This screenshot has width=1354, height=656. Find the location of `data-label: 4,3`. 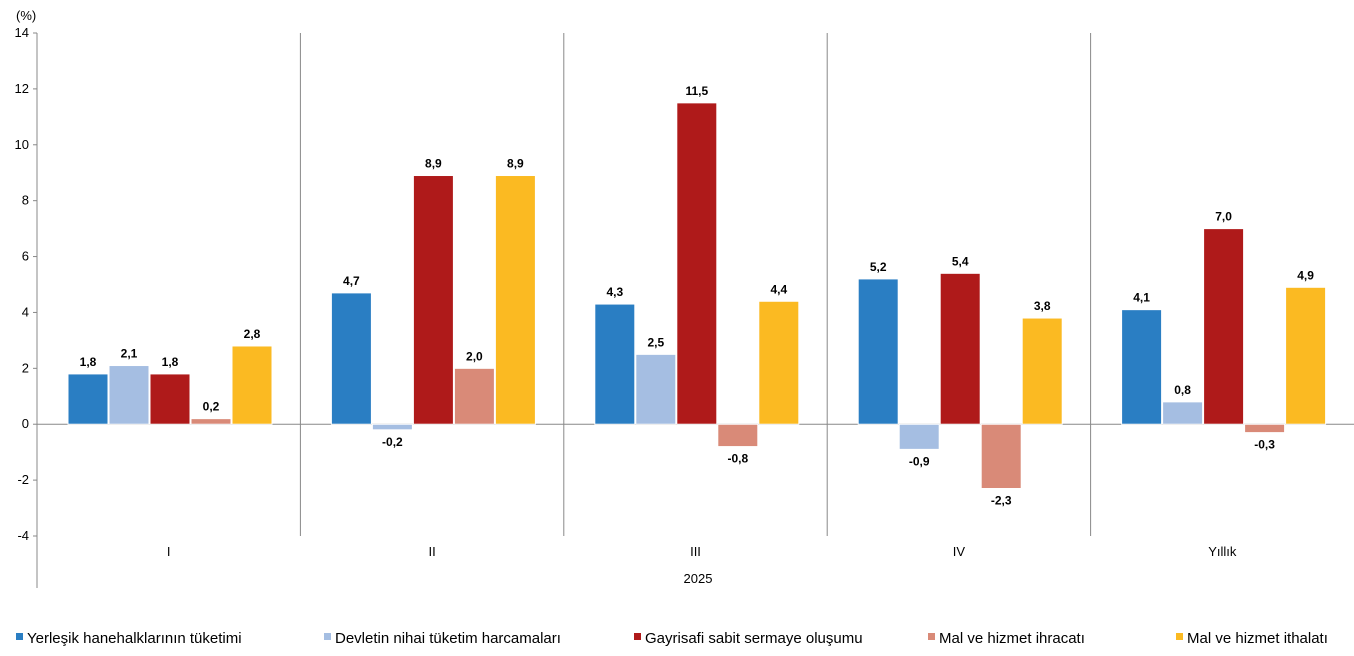

data-label: 4,3 is located at coordinates (614, 292).